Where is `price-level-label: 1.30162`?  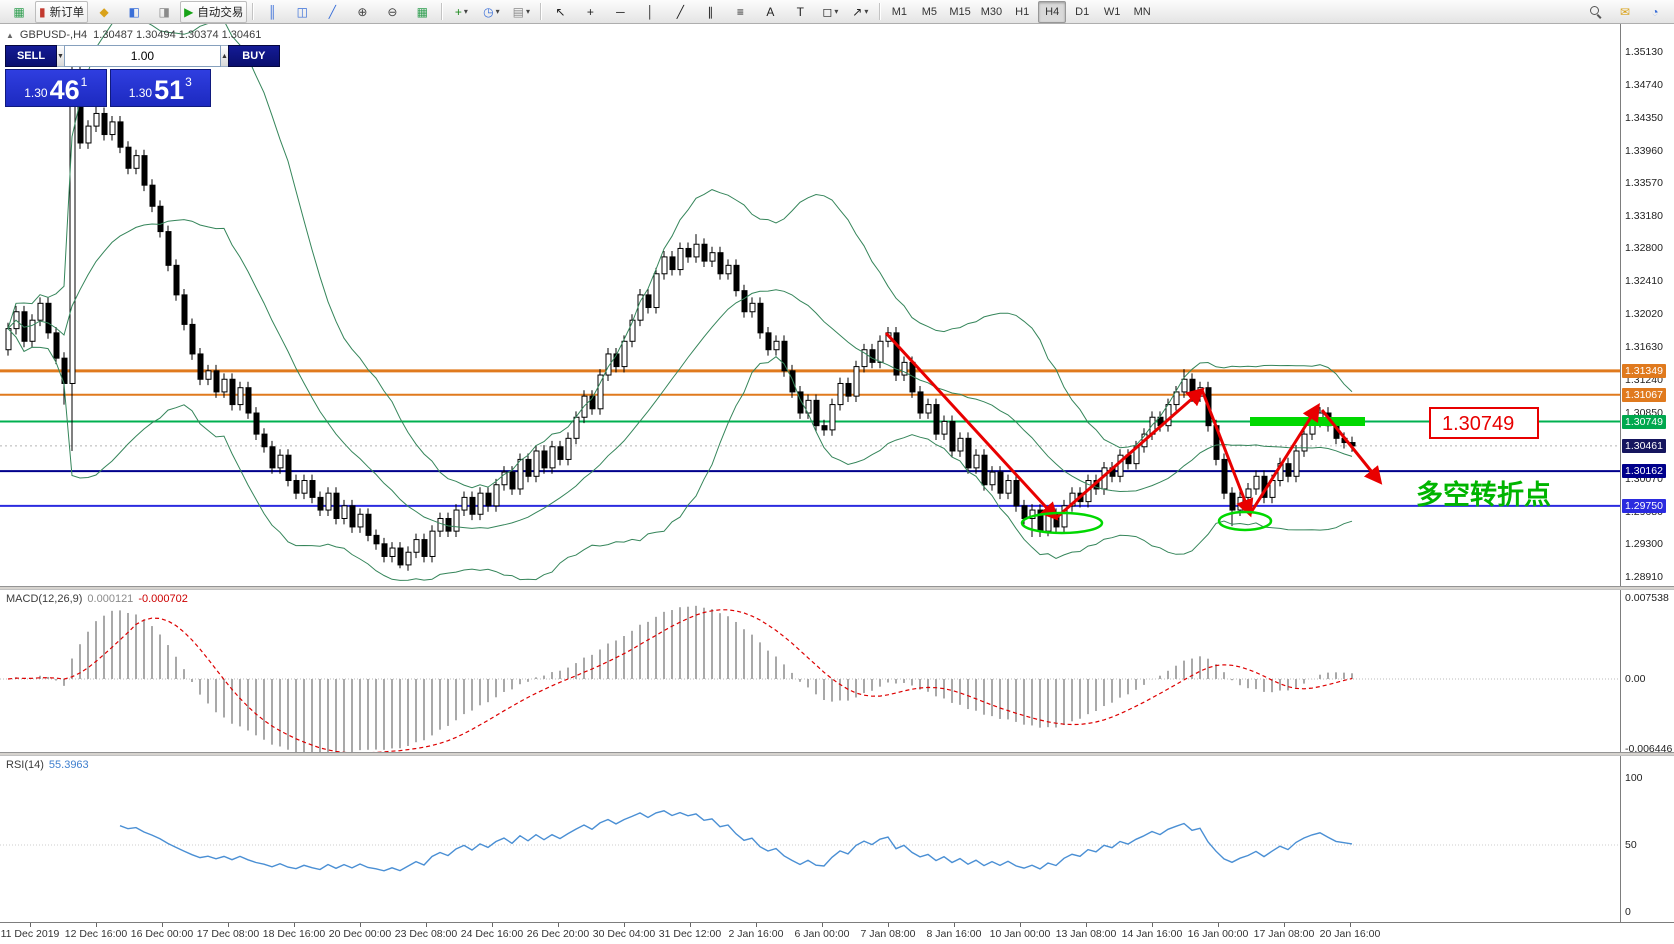
price-level-label: 1.30162 is located at coordinates (1644, 471).